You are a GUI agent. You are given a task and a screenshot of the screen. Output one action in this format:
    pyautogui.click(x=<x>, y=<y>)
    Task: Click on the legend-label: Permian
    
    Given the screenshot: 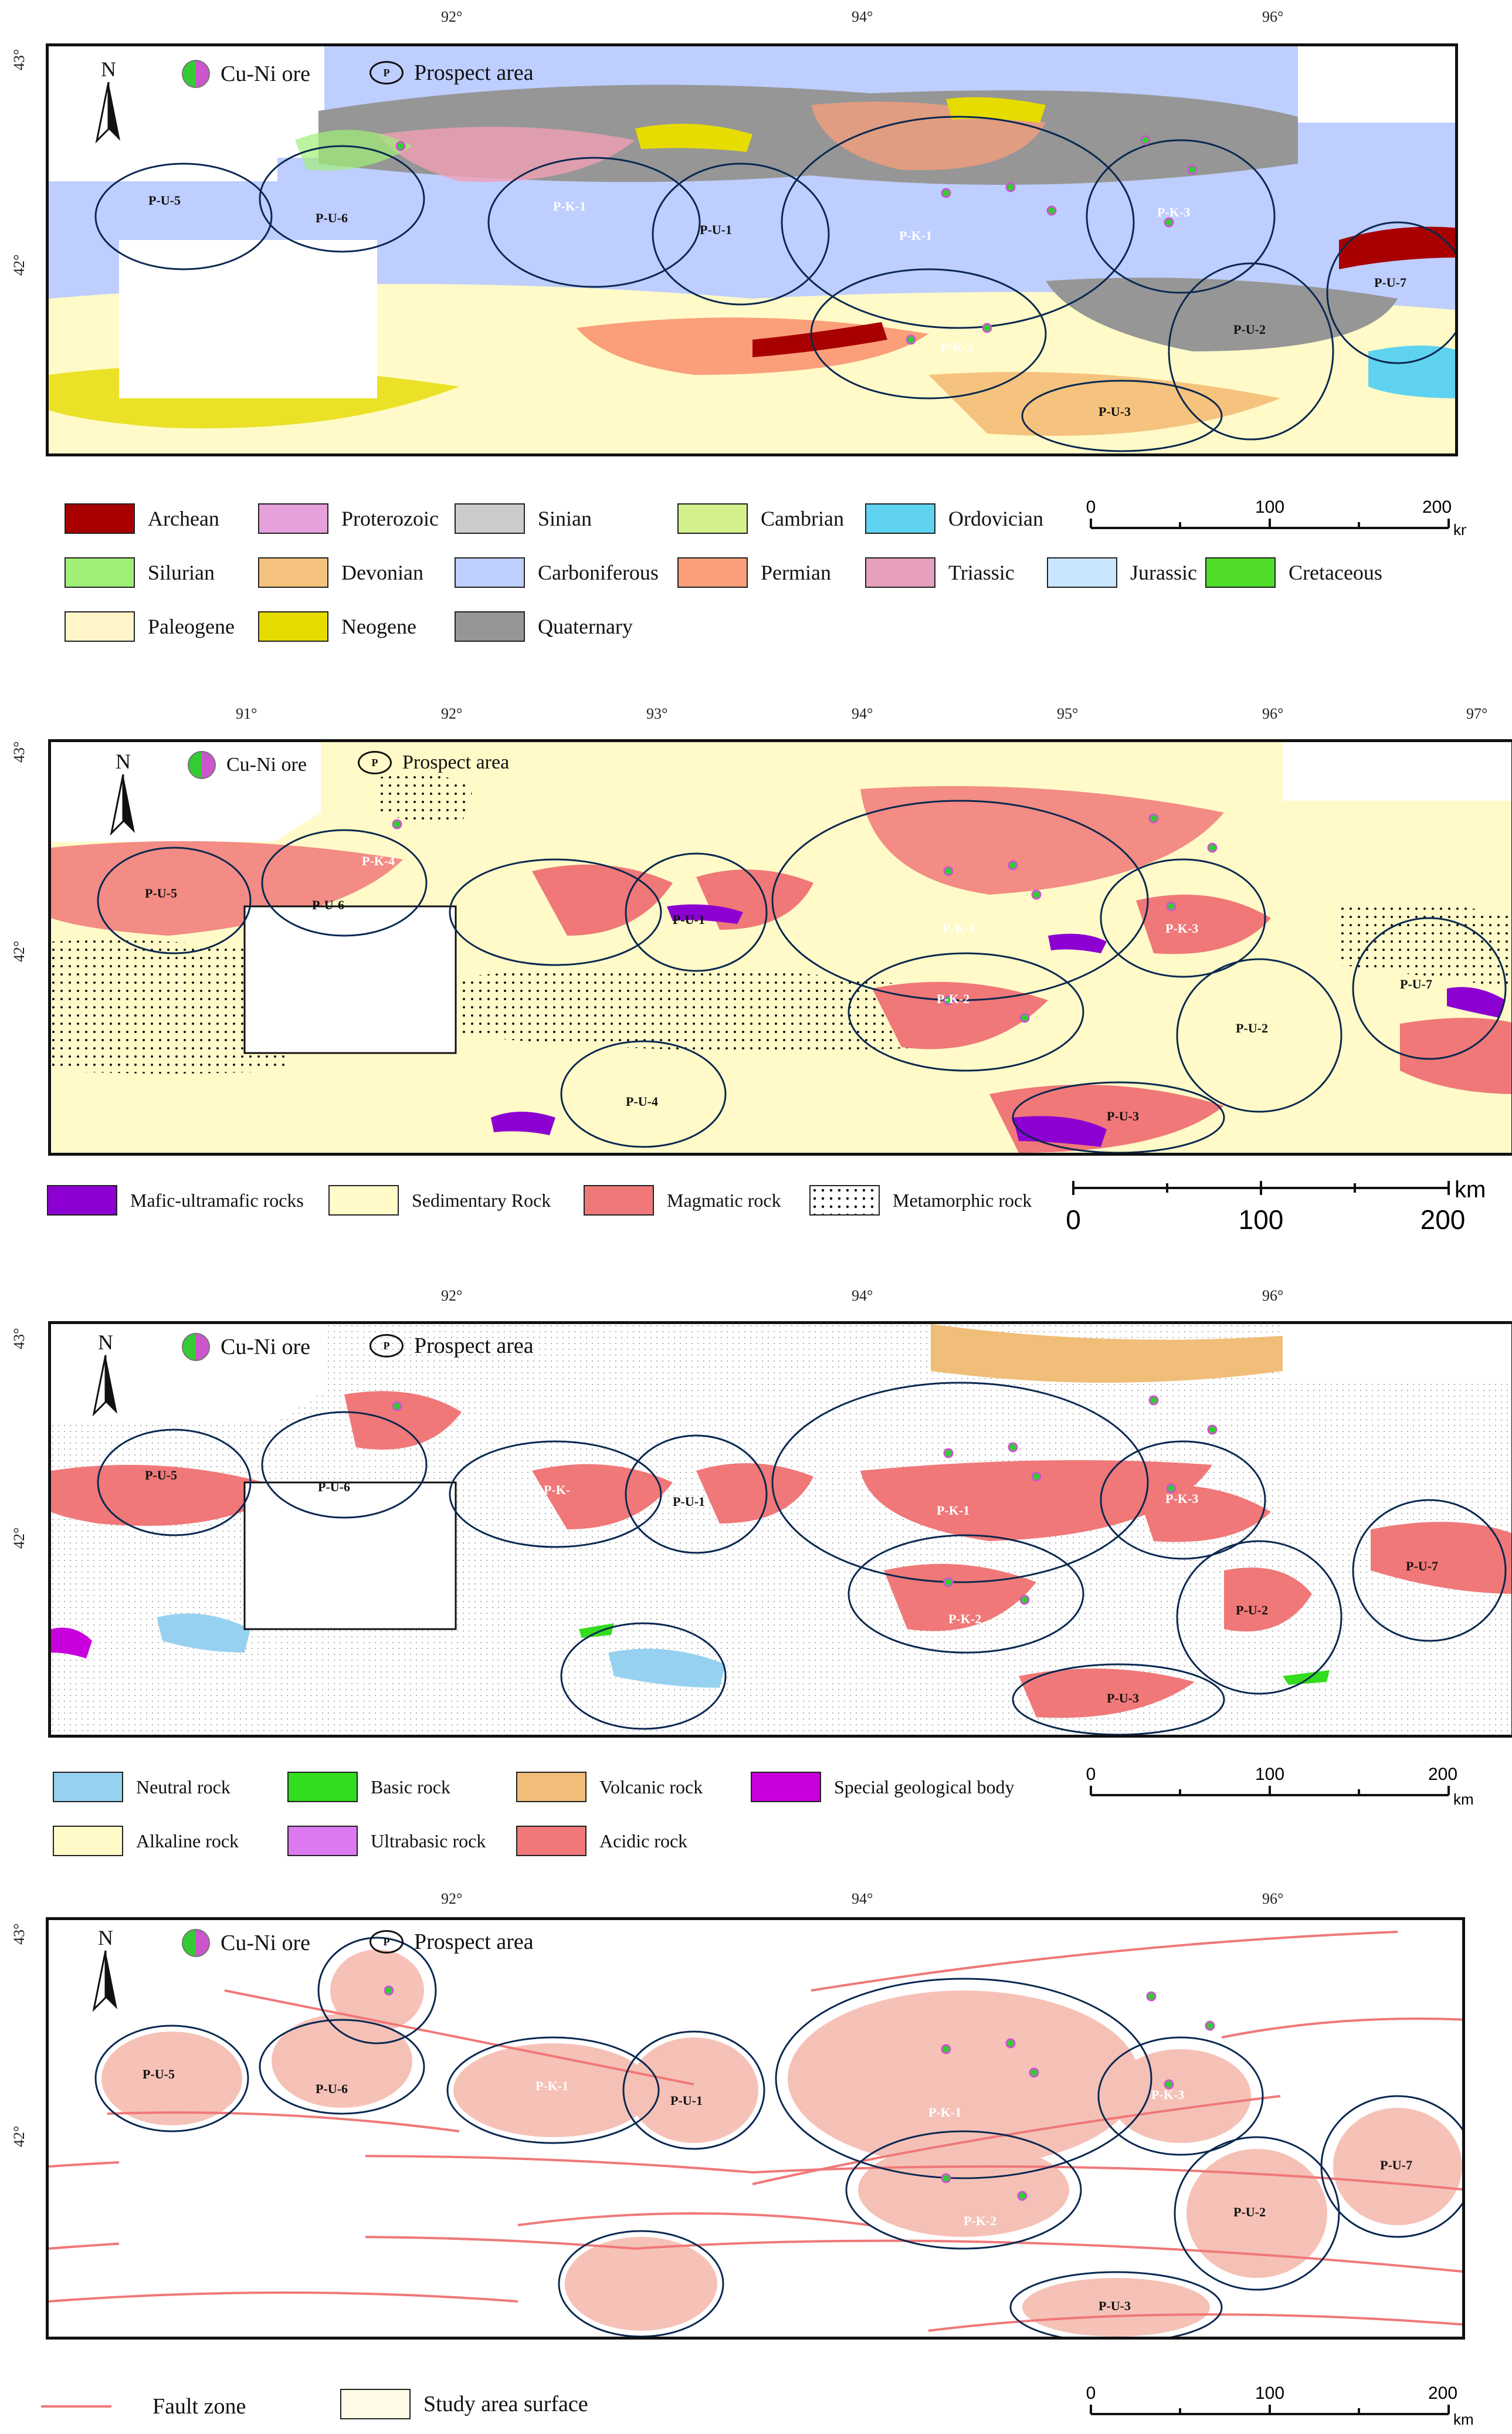 What is the action you would take?
    pyautogui.click(x=796, y=572)
    